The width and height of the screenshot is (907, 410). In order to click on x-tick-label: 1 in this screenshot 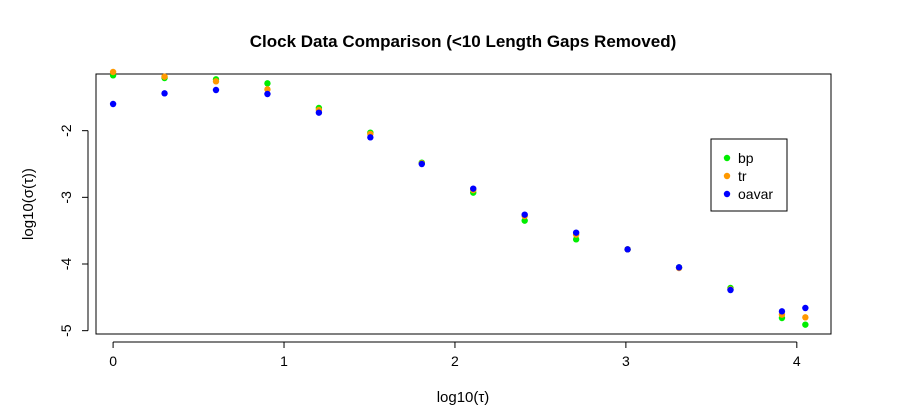, I will do `click(284, 361)`.